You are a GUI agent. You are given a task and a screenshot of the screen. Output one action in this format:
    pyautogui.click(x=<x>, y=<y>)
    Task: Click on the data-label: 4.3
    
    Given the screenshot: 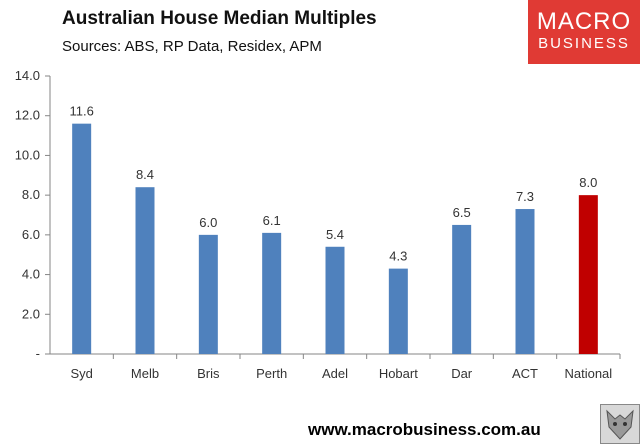 What is the action you would take?
    pyautogui.click(x=398, y=256)
    